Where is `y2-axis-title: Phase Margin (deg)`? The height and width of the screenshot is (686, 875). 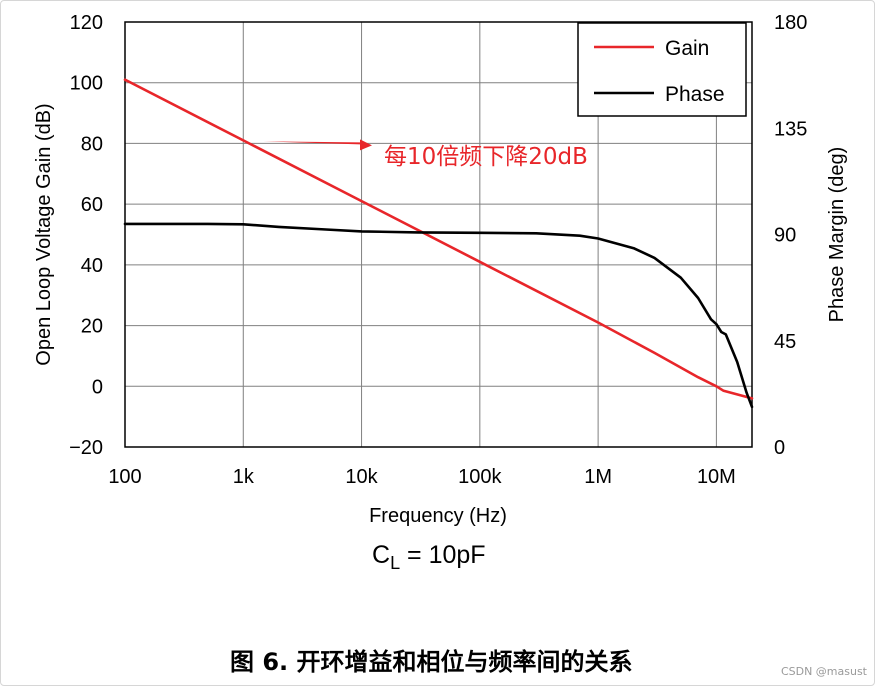 y2-axis-title: Phase Margin (deg) is located at coordinates (837, 235).